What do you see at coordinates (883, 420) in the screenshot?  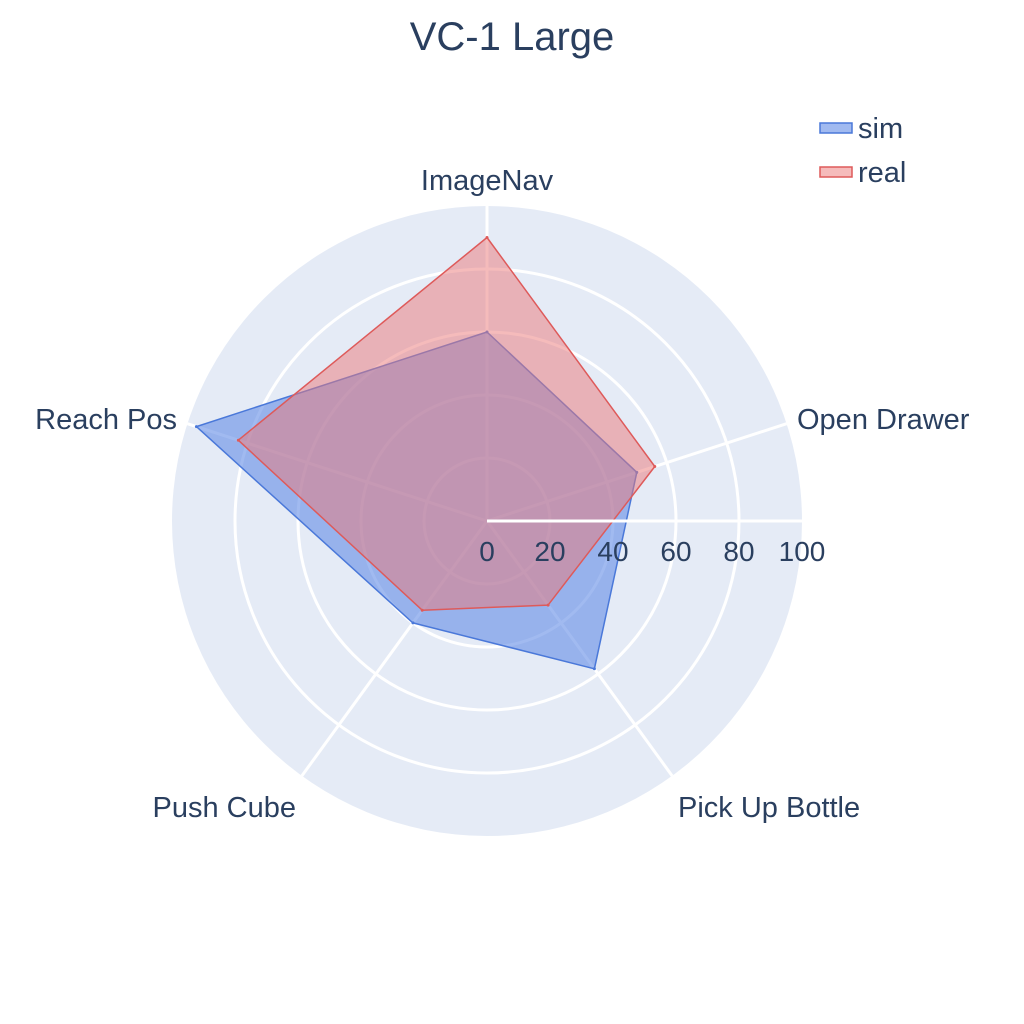 I see `category-label: Open Drawer` at bounding box center [883, 420].